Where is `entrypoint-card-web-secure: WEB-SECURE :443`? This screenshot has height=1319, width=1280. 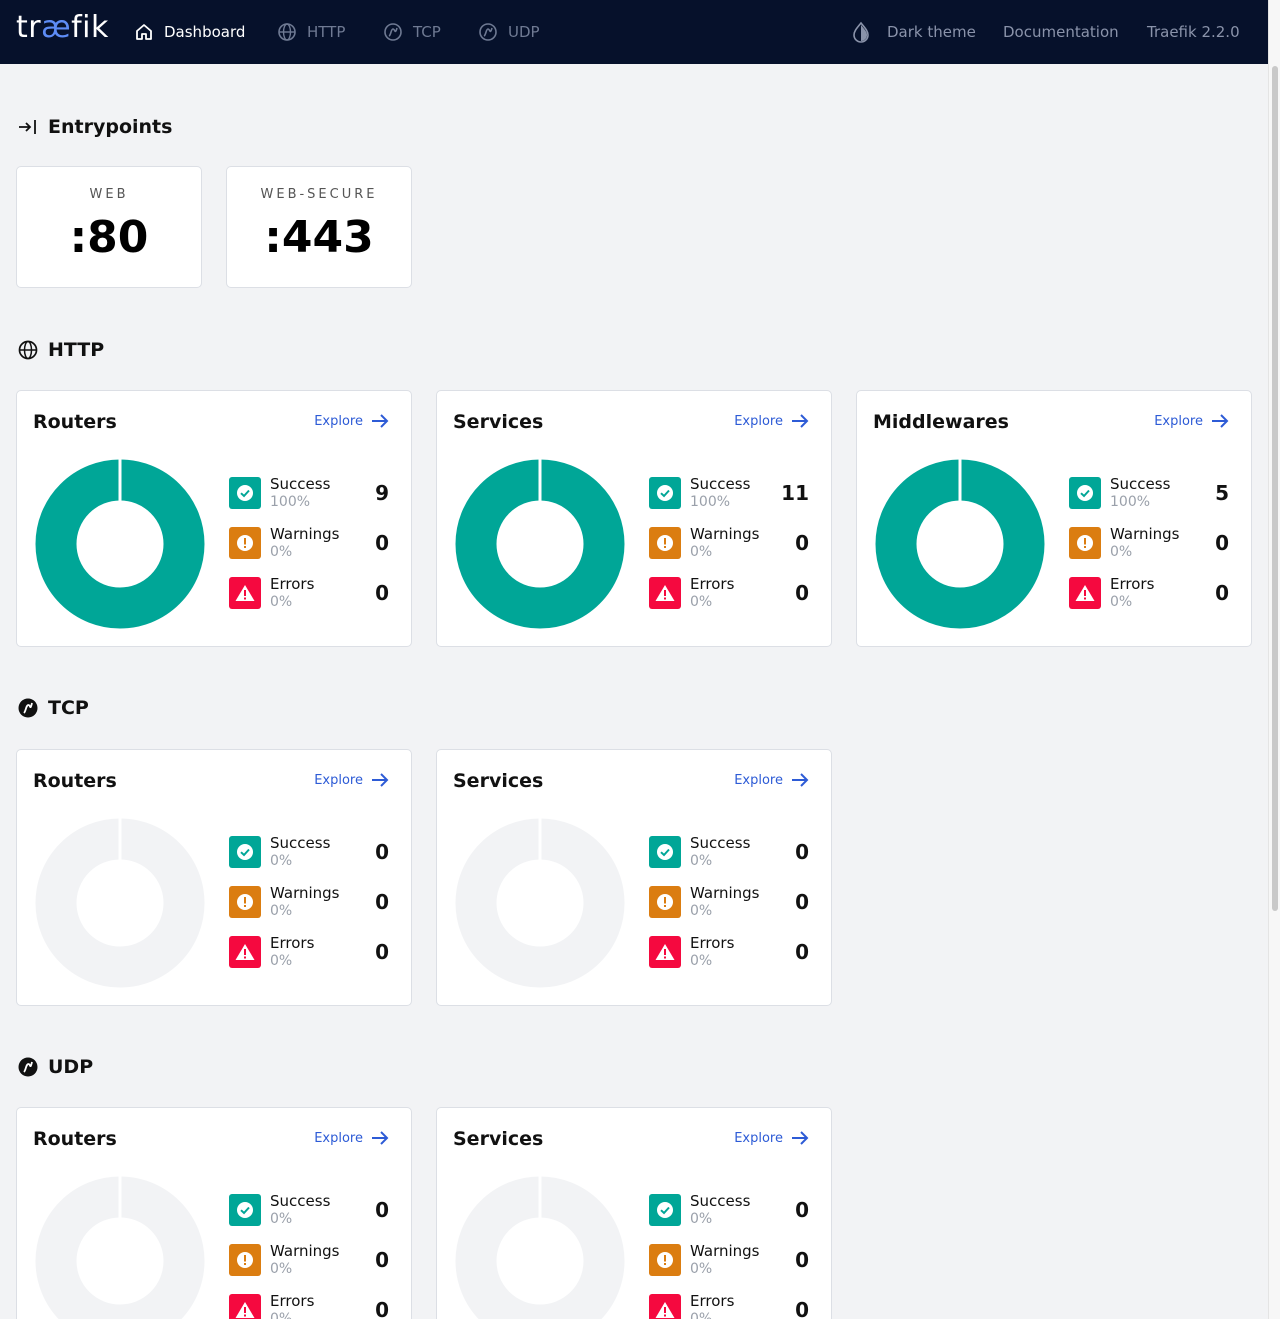 entrypoint-card-web-secure: WEB-SECURE :443 is located at coordinates (319, 227).